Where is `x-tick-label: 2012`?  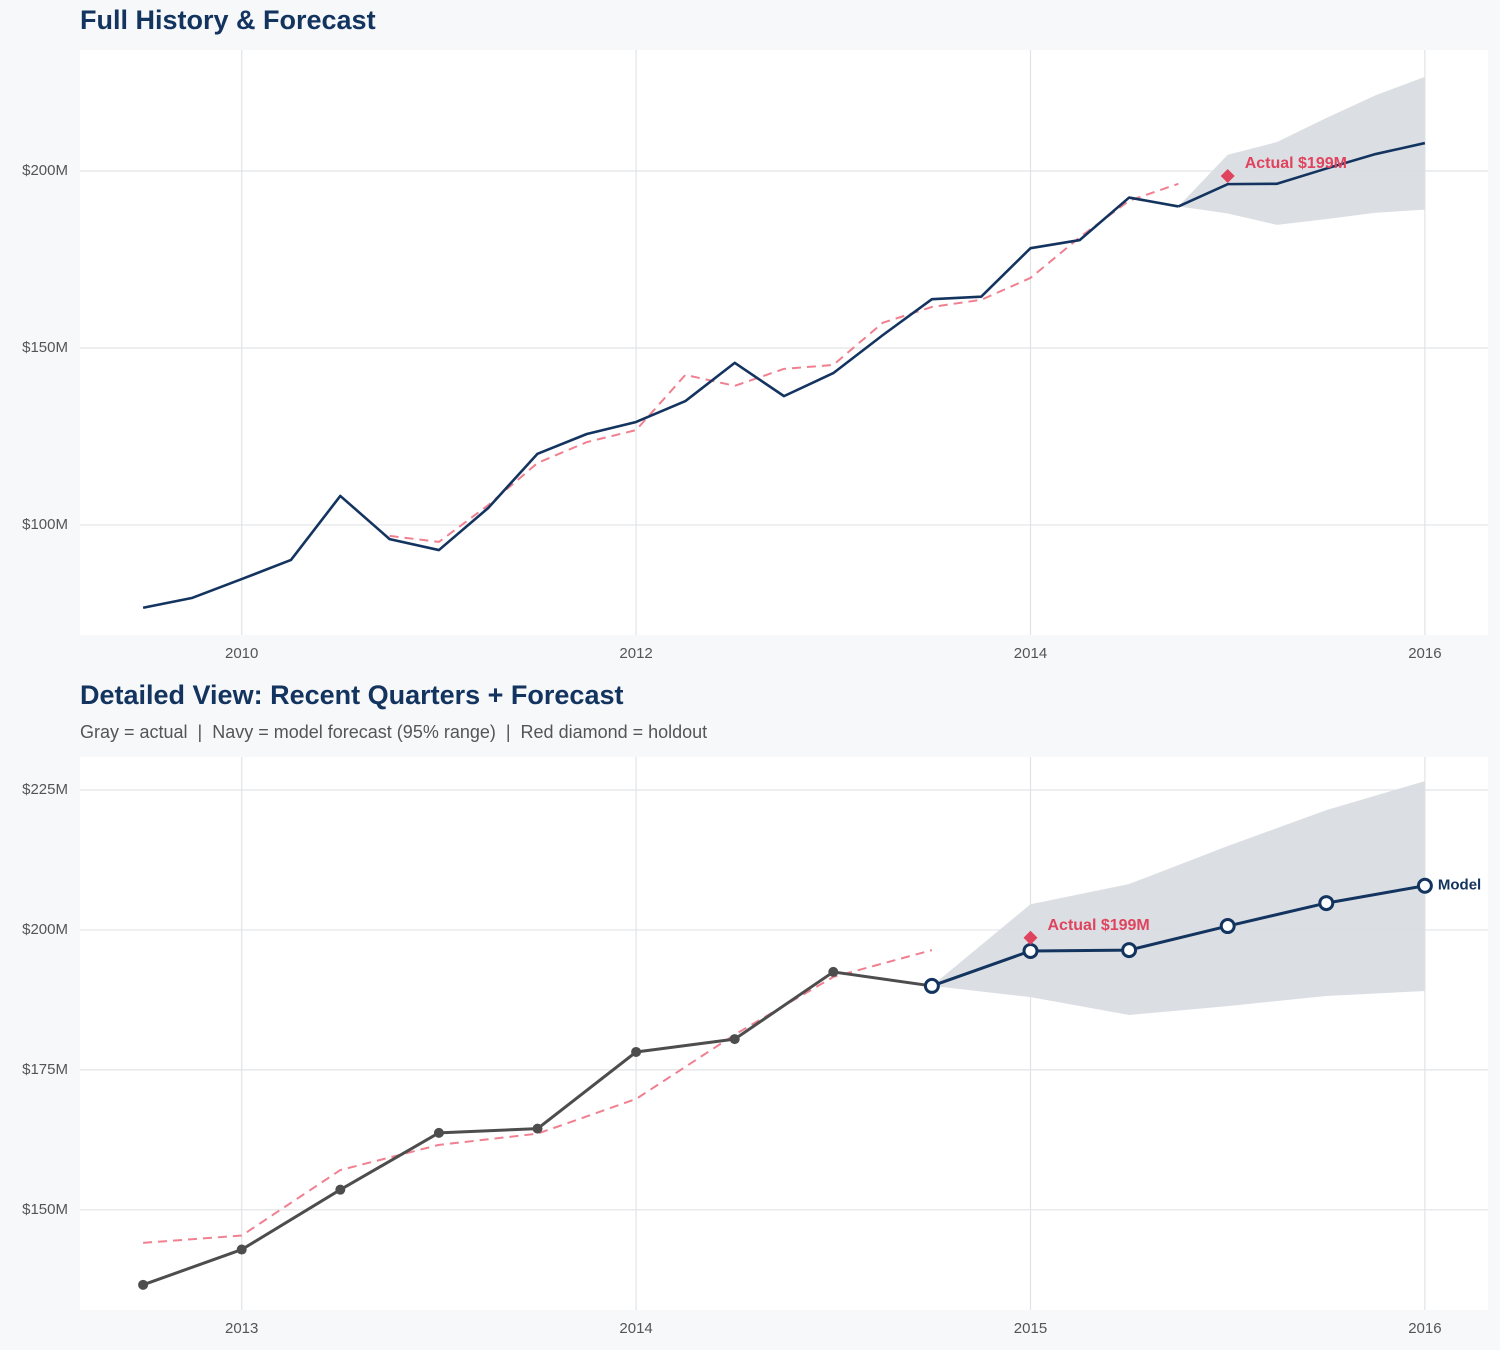 x-tick-label: 2012 is located at coordinates (635, 653).